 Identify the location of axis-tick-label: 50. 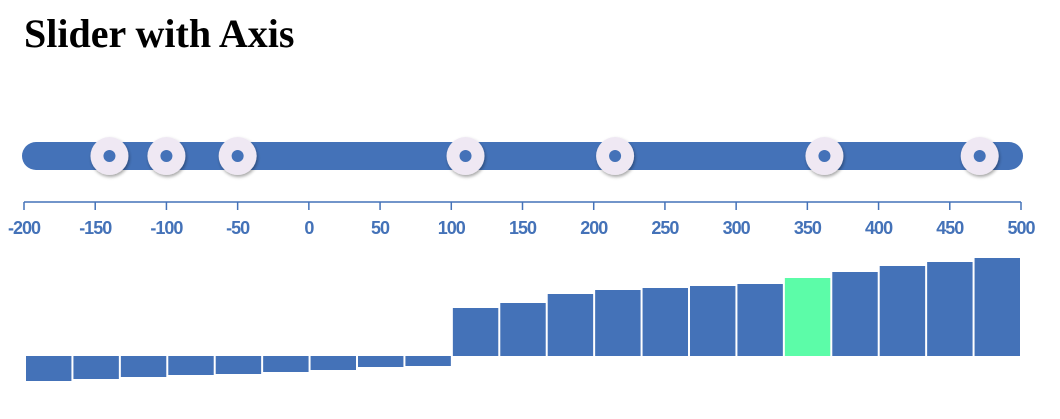
(380, 228).